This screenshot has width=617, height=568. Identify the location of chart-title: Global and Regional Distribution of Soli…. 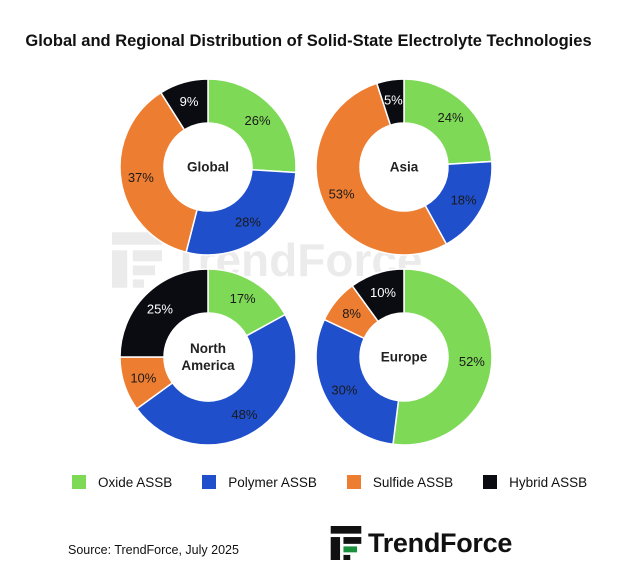
(308, 41).